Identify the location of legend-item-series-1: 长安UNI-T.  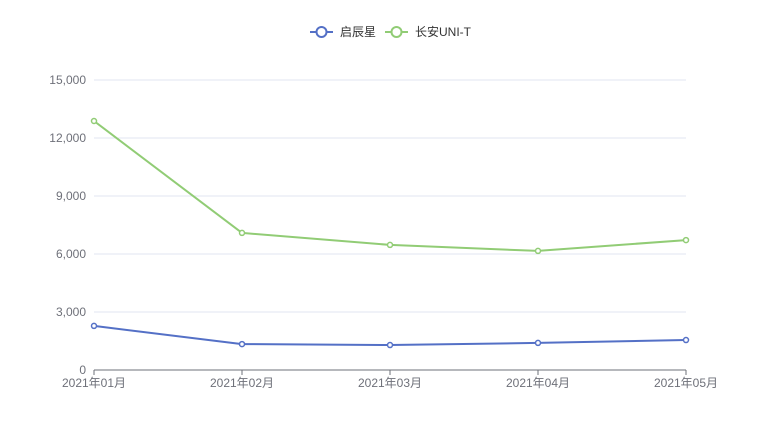
(428, 31).